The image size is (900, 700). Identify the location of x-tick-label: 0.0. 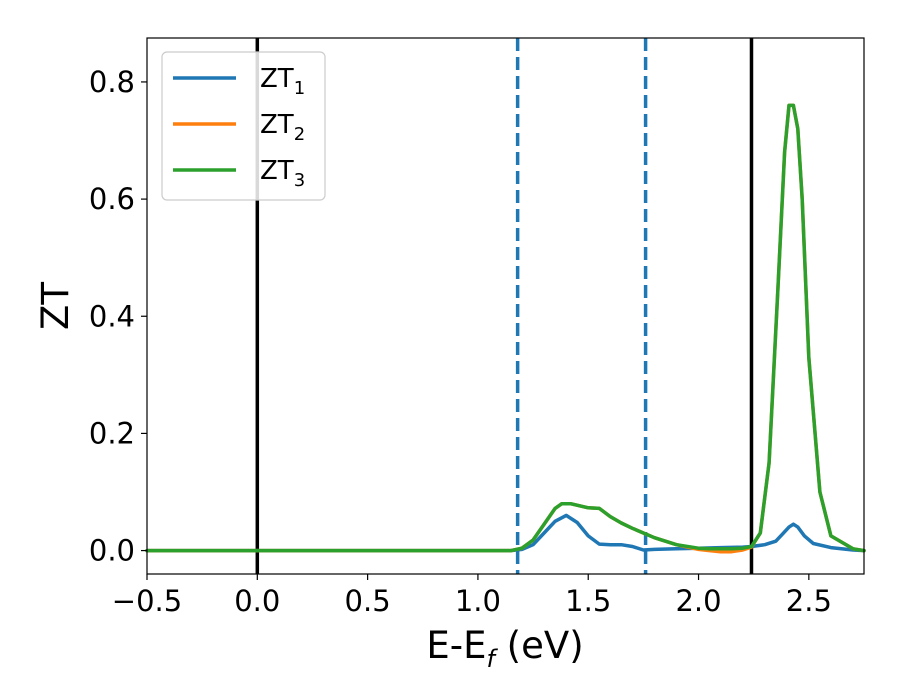
(257, 601).